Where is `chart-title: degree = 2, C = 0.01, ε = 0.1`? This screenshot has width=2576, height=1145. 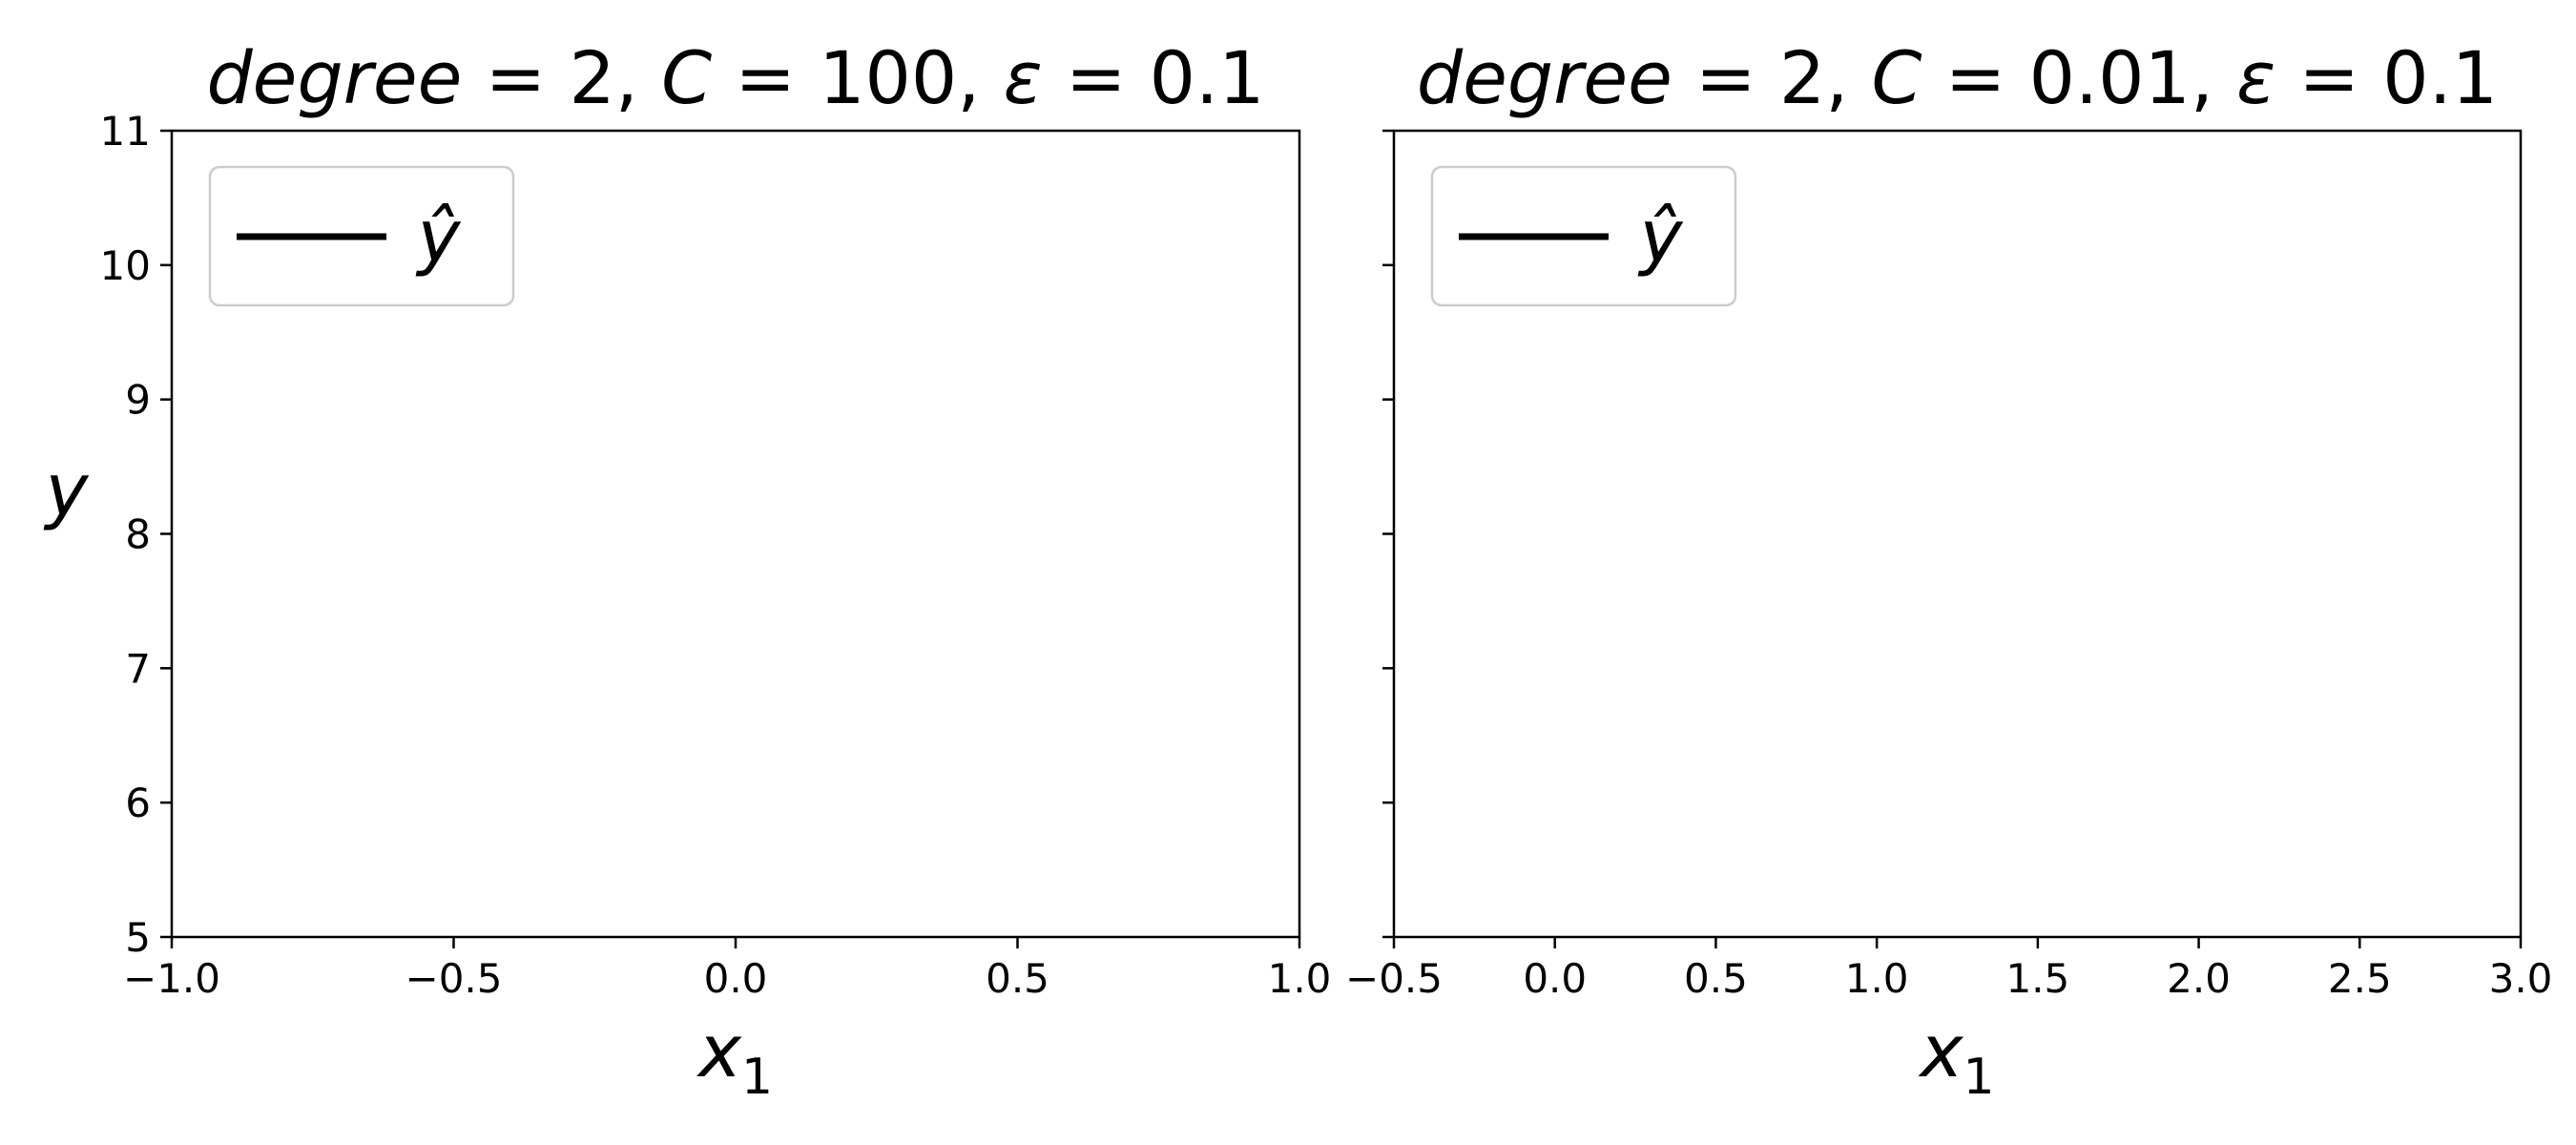
chart-title: degree = 2, C = 0.01, ε = 0.1 is located at coordinates (1957, 77).